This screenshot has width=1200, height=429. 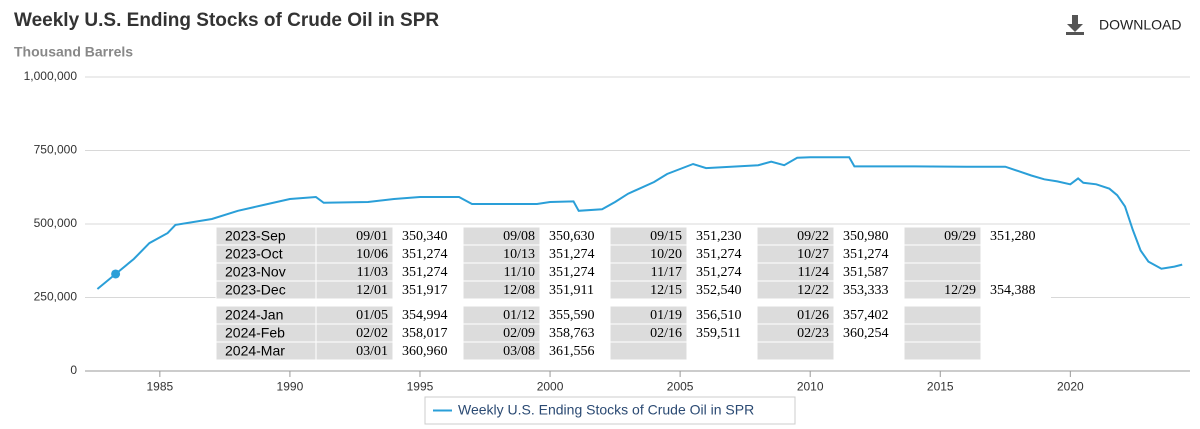 I want to click on chart-subtitle: Thousand Barrels, so click(x=73, y=52).